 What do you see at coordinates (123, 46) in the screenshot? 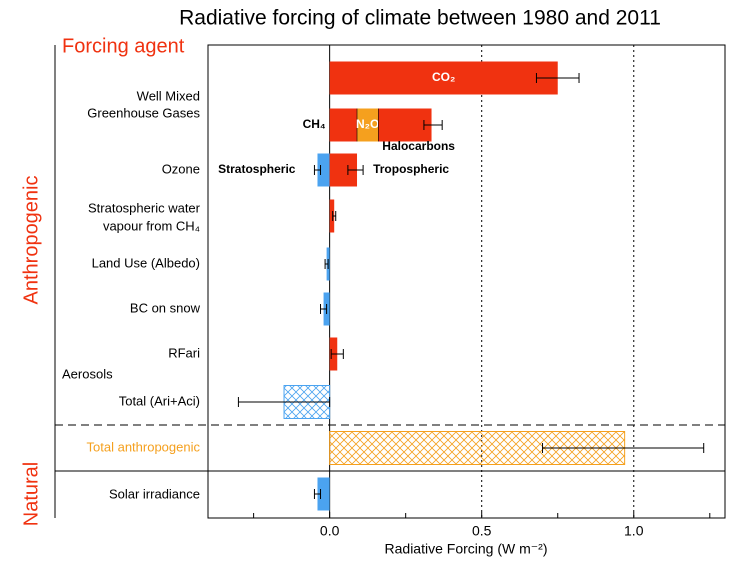
I see `header: Forcing agent` at bounding box center [123, 46].